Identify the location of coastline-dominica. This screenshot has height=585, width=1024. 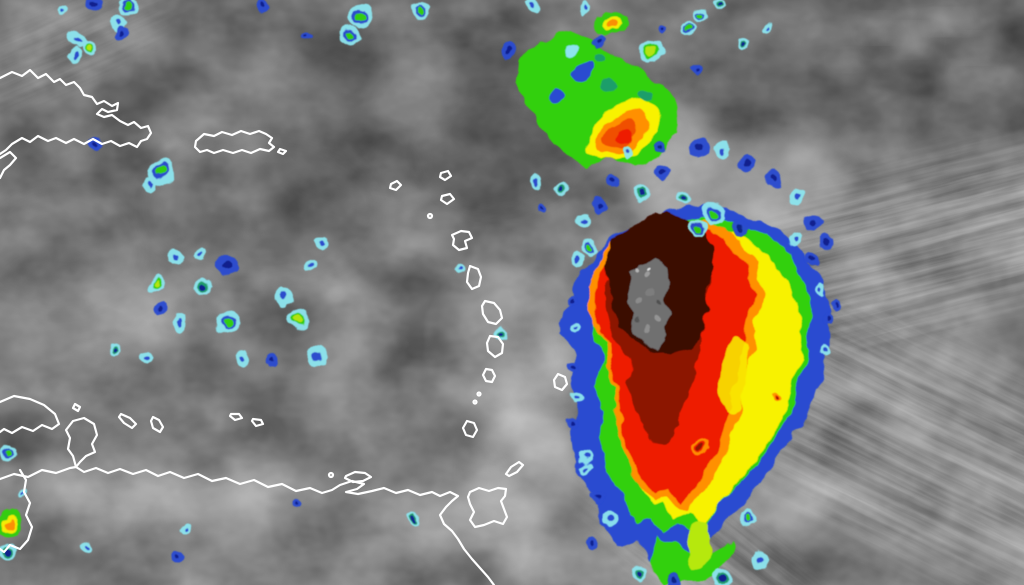
(474, 277).